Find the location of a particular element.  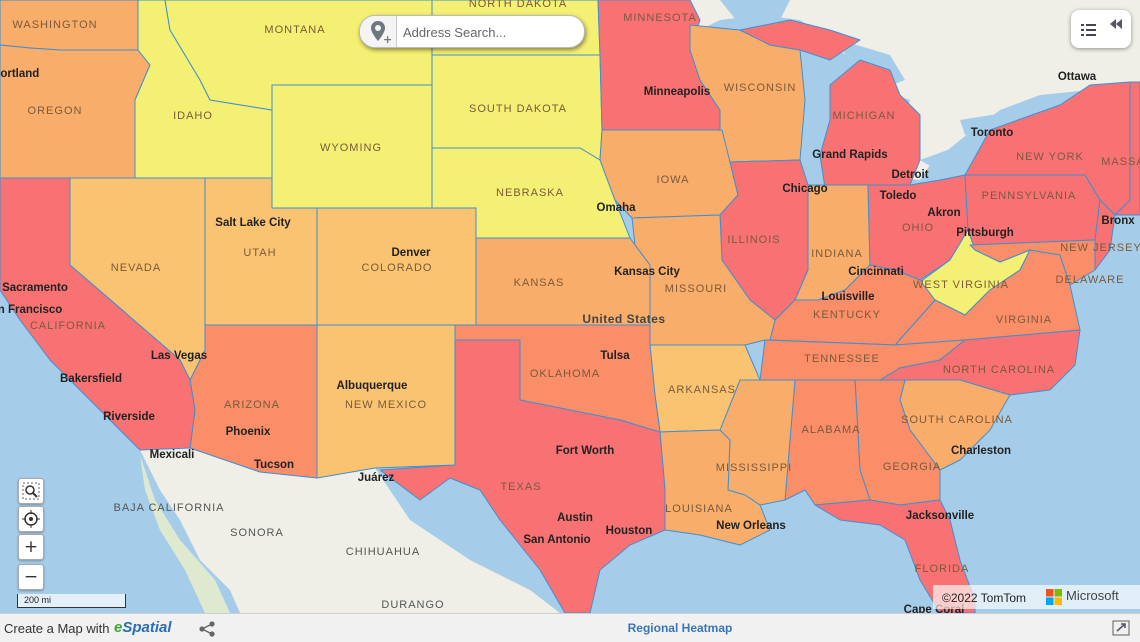

state-colorado is located at coordinates (396, 266).